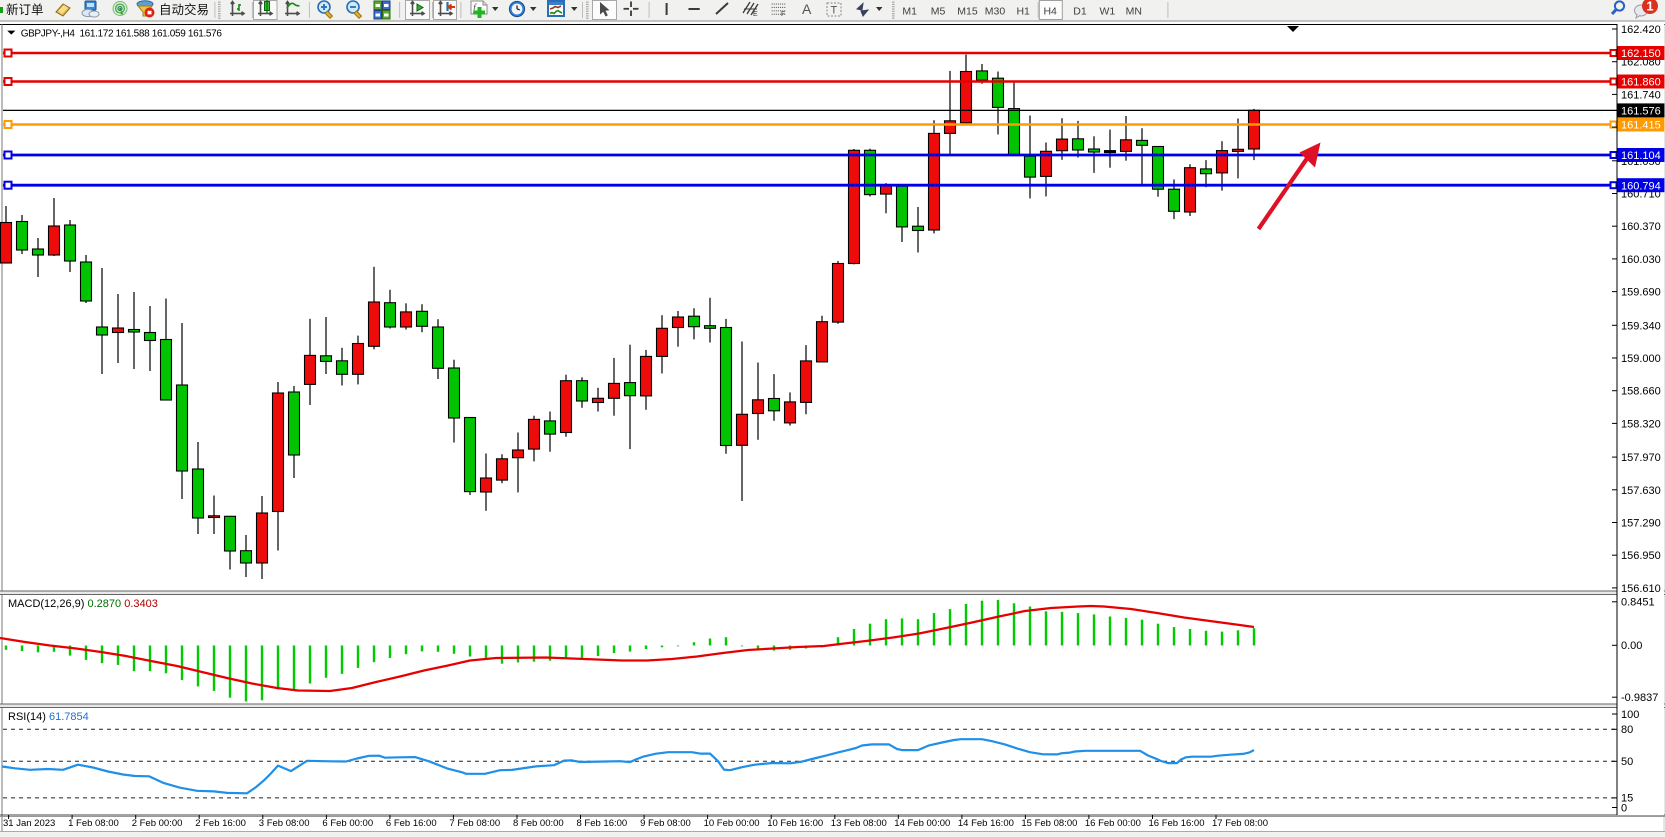  What do you see at coordinates (1641, 95) in the screenshot?
I see `svg-text: 161.740` at bounding box center [1641, 95].